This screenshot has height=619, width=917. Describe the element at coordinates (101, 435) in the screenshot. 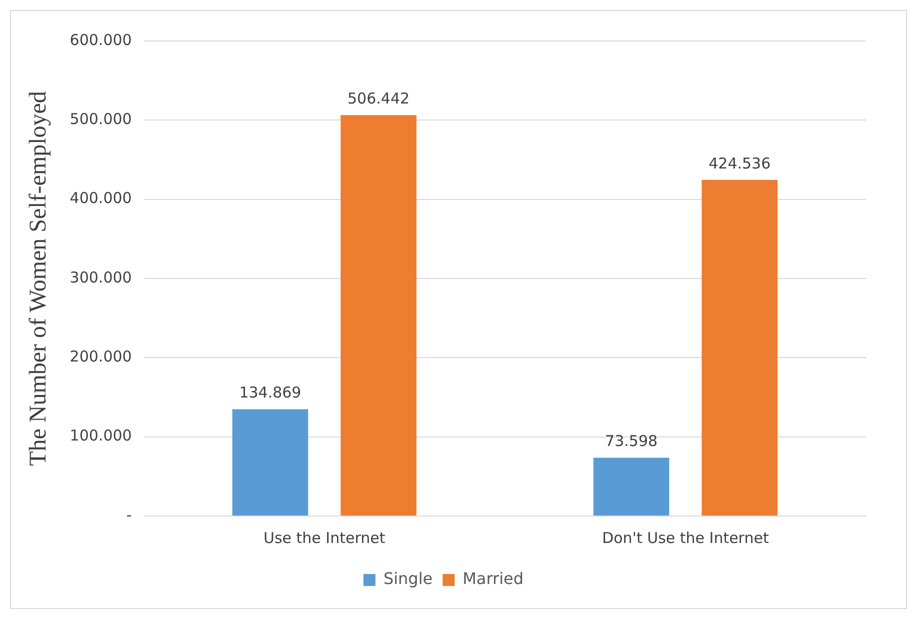

I see `y-tick-label: 100.000` at that location.